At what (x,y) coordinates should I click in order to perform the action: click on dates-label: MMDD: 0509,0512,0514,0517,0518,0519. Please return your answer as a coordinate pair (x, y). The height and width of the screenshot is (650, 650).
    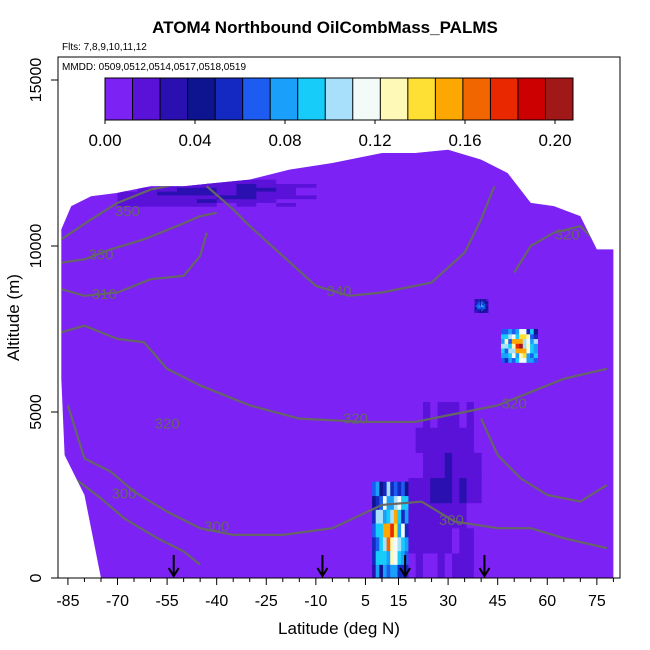
    Looking at the image, I should click on (154, 67).